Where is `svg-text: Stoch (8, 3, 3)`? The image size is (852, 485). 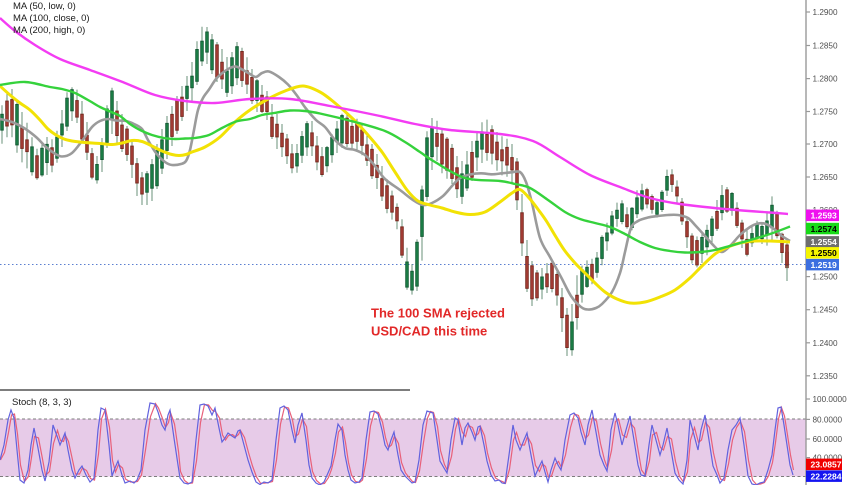 svg-text: Stoch (8, 3, 3) is located at coordinates (42, 402).